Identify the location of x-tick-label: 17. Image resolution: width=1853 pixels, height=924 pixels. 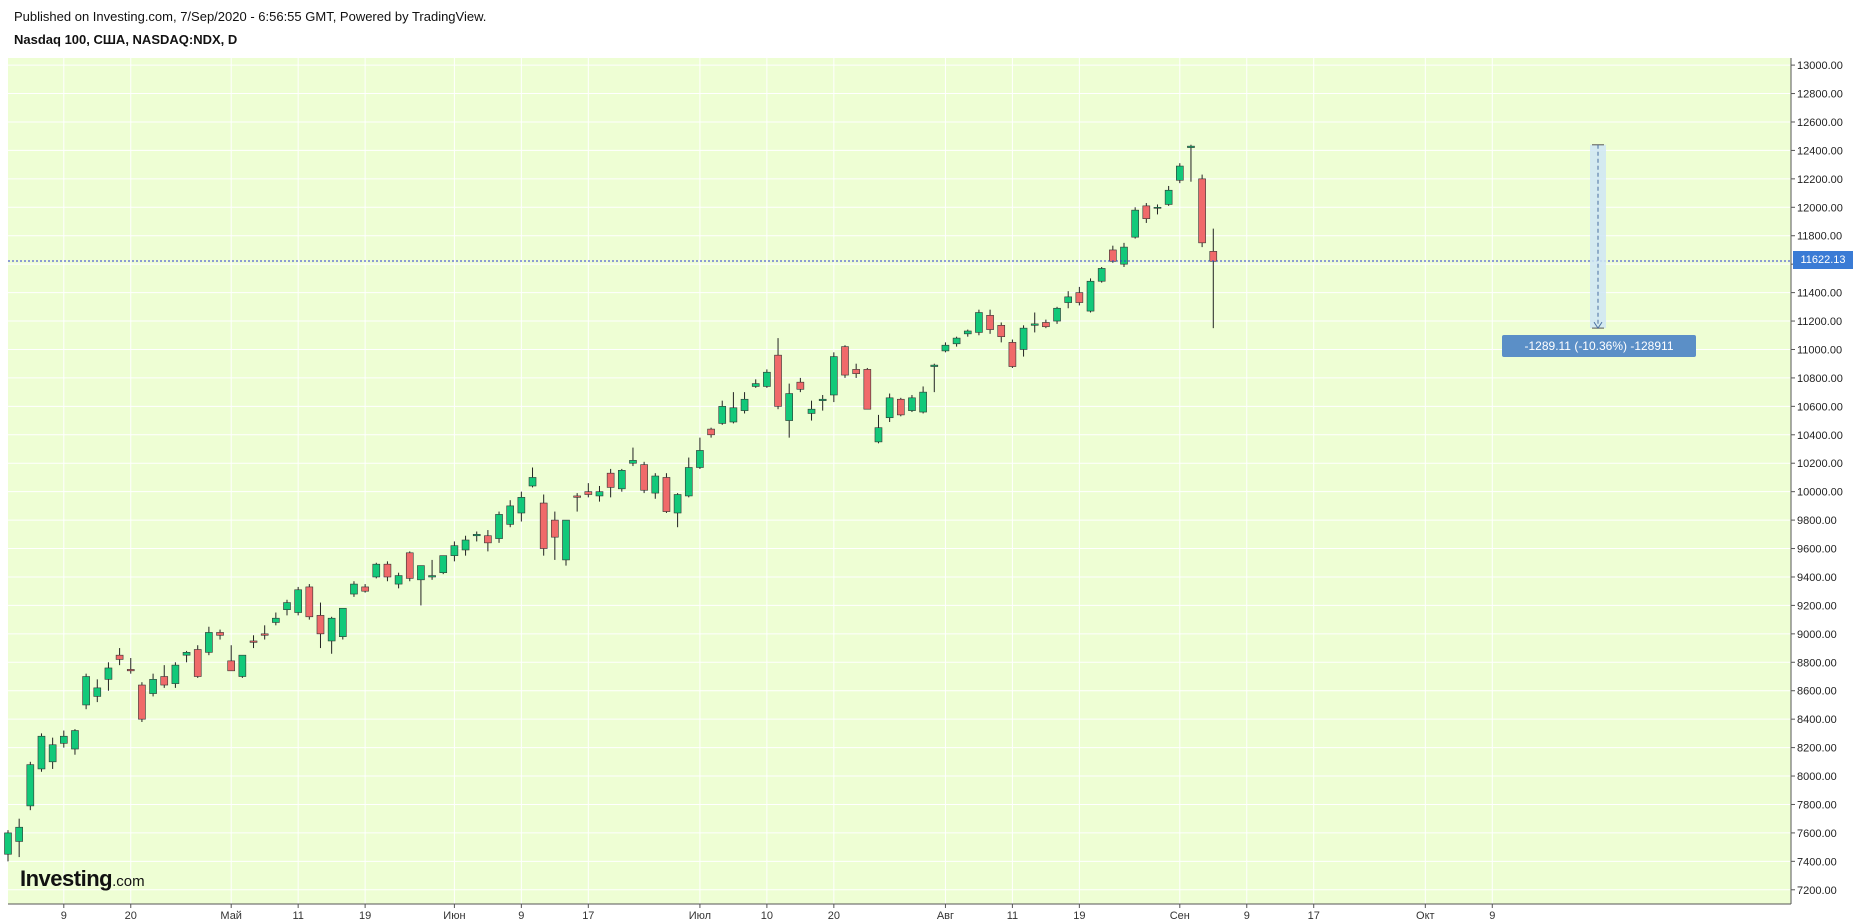
(588, 916).